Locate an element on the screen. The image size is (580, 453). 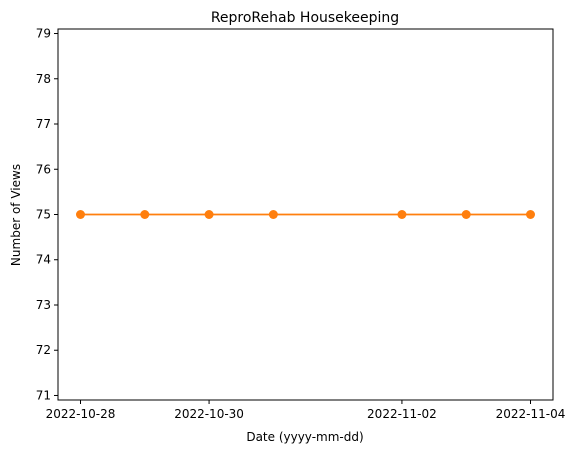
x-tick-label: 2022-11-02 is located at coordinates (402, 414).